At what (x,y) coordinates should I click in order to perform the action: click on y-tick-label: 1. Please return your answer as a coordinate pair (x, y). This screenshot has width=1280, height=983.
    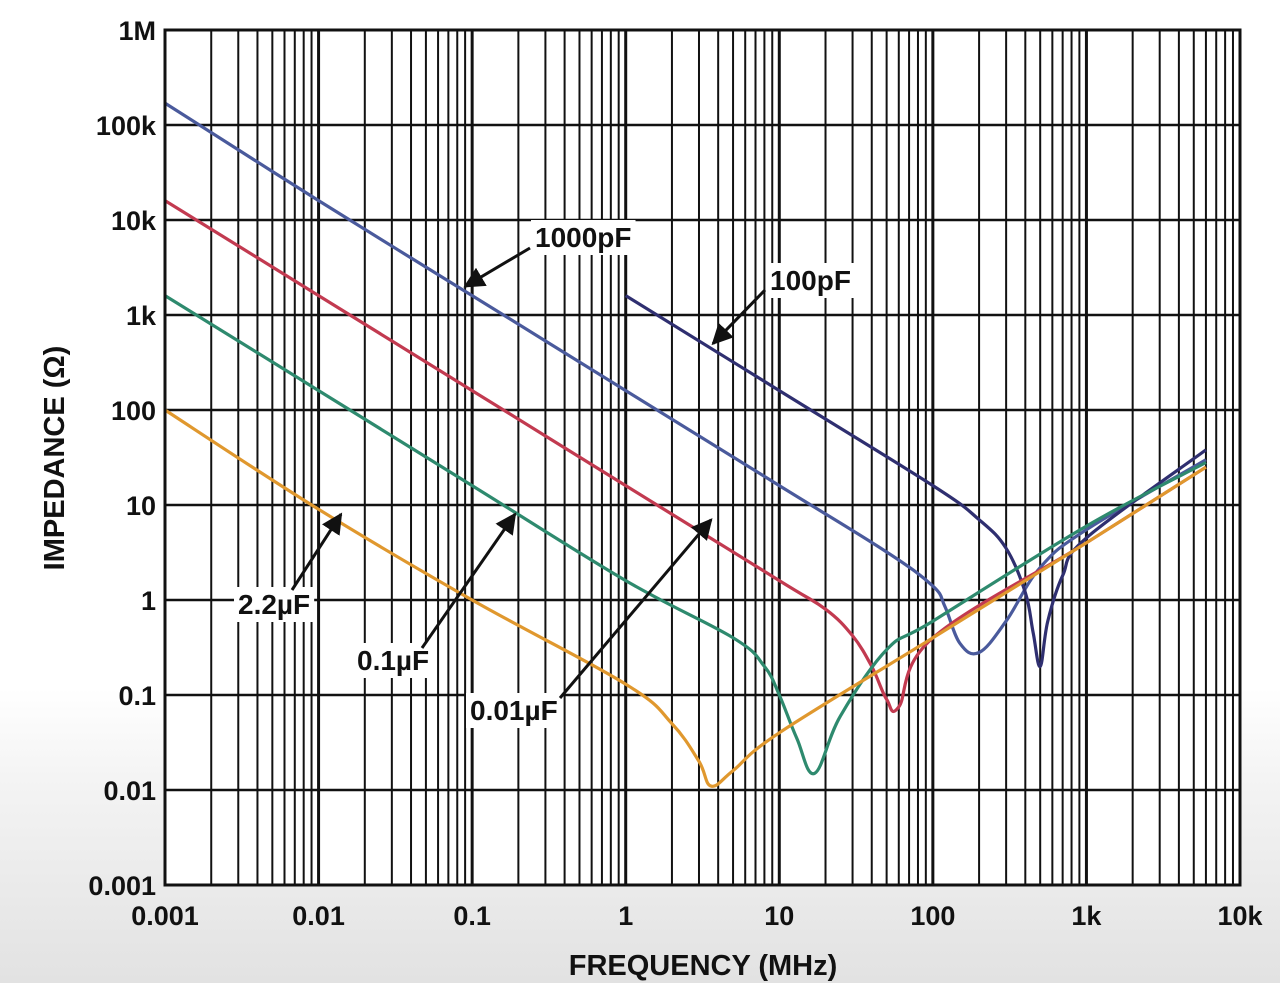
    Looking at the image, I should click on (148, 601).